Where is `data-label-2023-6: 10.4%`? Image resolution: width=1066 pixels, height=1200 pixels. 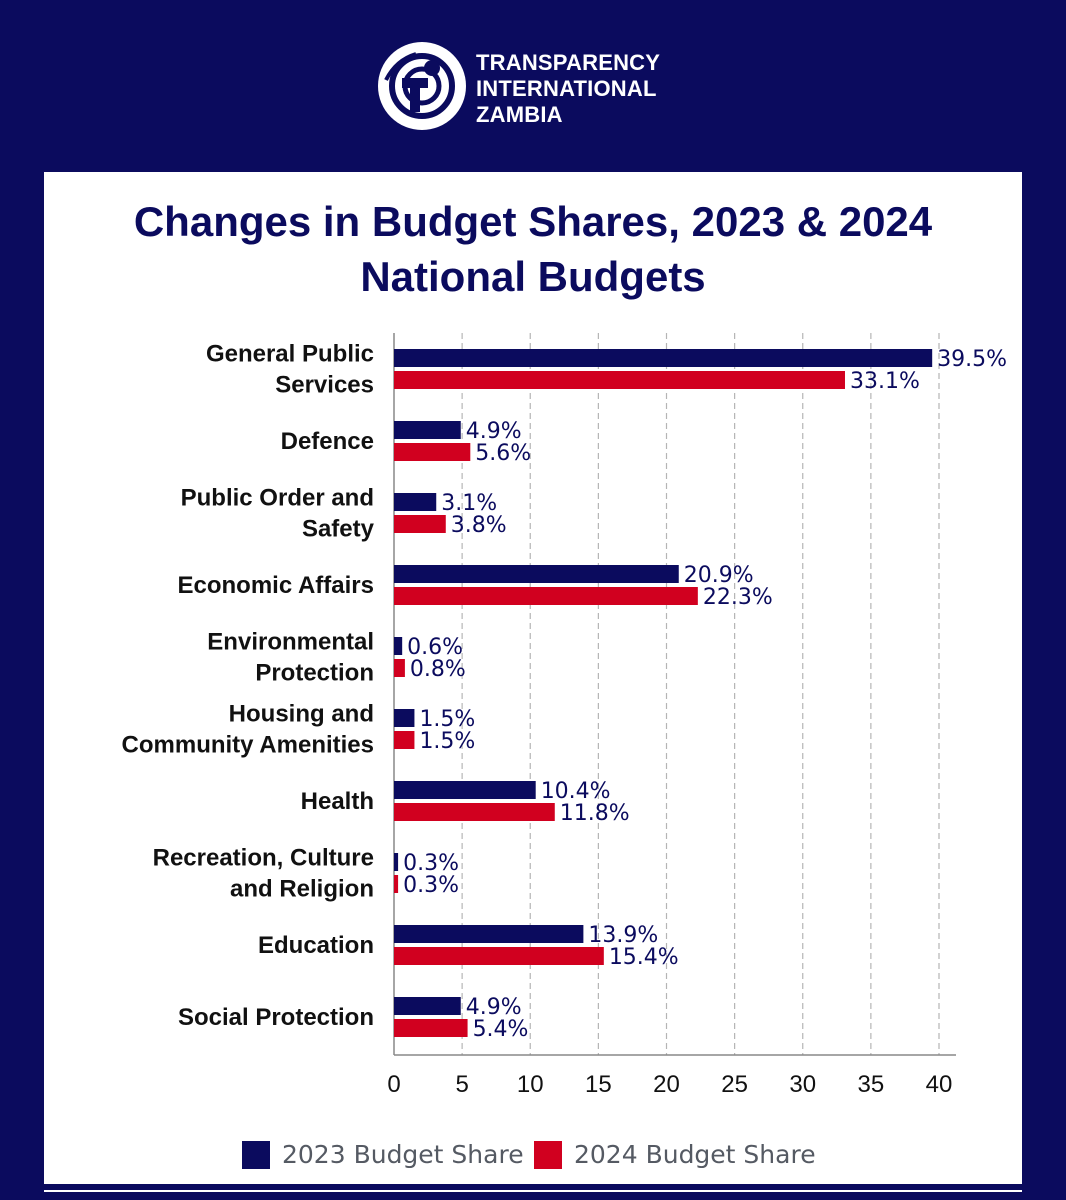 data-label-2023-6: 10.4% is located at coordinates (576, 791).